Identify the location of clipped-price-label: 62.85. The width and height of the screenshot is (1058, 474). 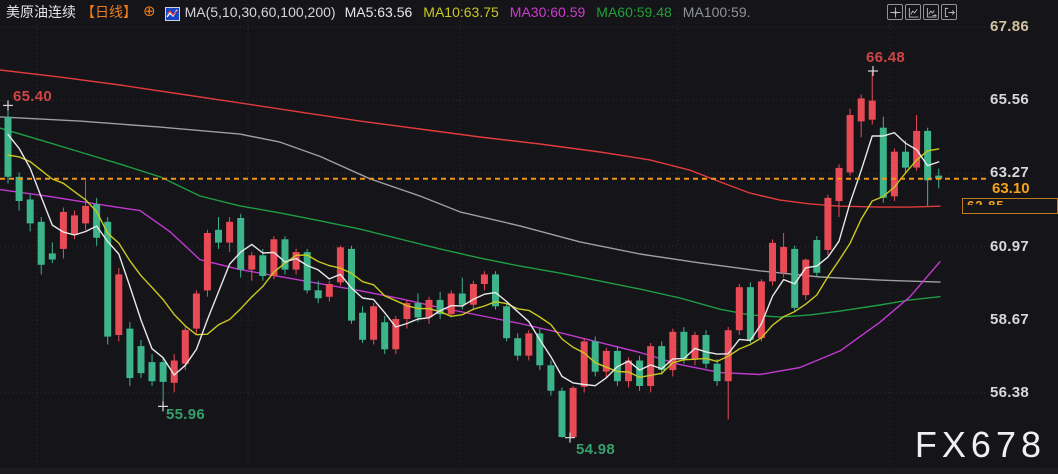
(1010, 206).